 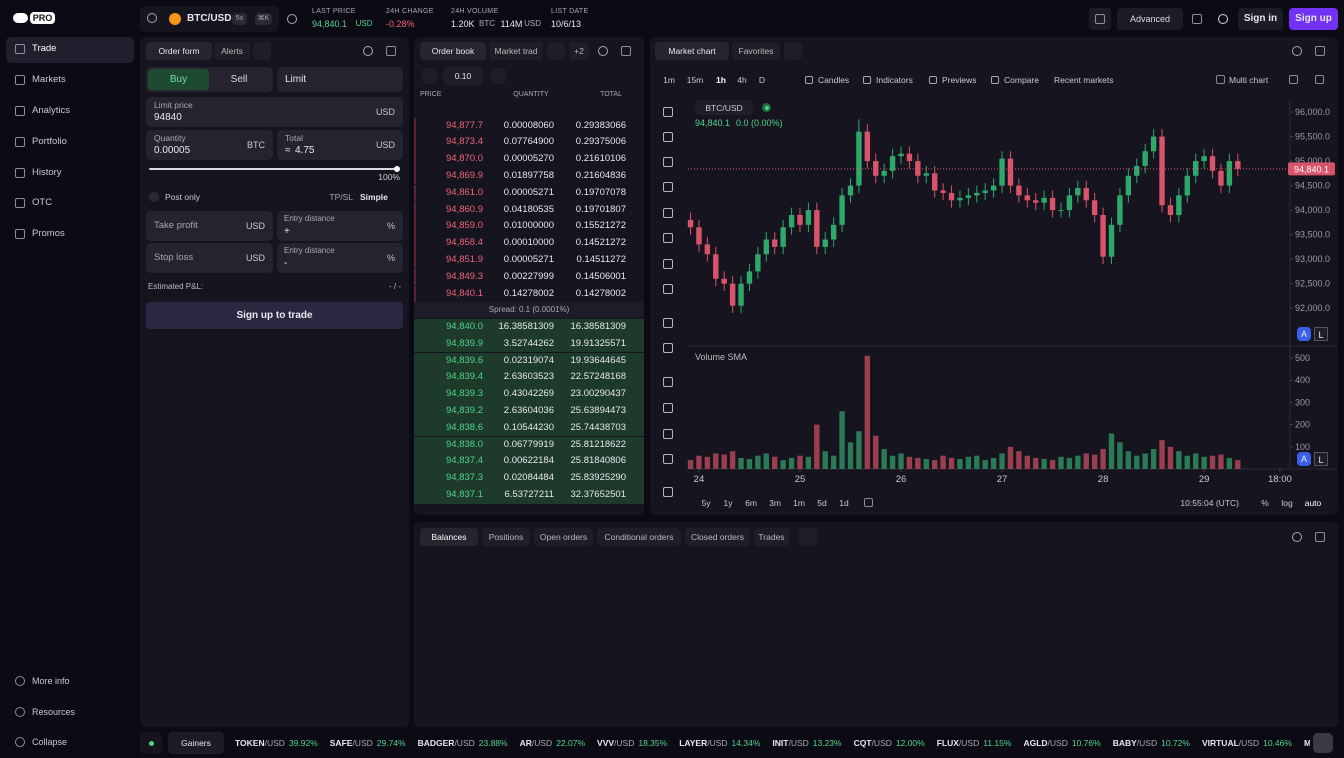 I want to click on ticker-item: INIT/USD 13.23%, so click(x=806, y=743).